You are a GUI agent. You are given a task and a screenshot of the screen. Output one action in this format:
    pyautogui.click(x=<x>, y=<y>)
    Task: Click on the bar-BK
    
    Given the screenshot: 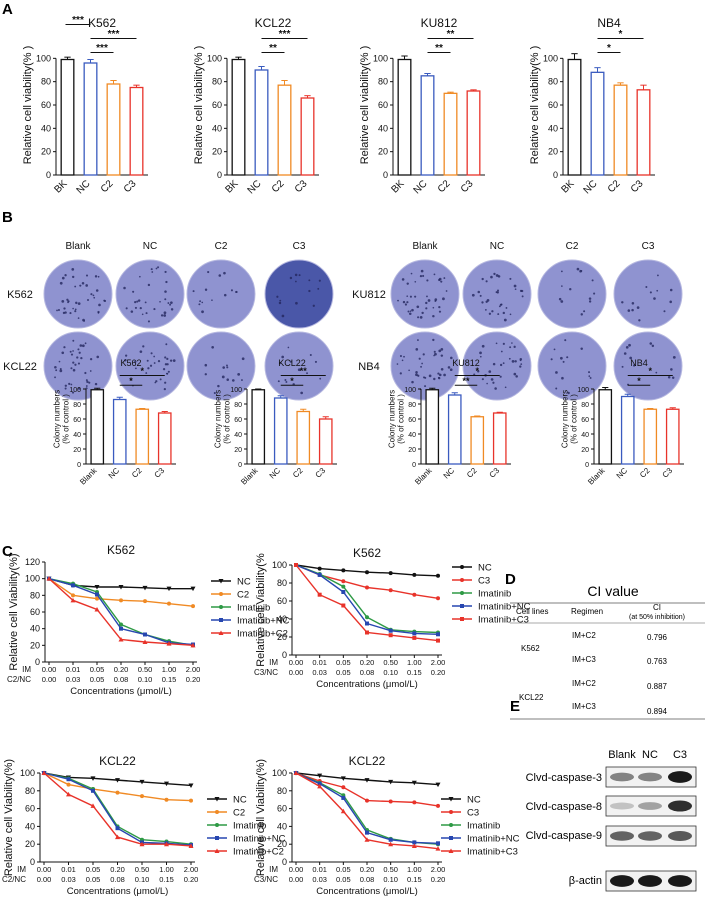 What is the action you would take?
    pyautogui.click(x=404, y=117)
    